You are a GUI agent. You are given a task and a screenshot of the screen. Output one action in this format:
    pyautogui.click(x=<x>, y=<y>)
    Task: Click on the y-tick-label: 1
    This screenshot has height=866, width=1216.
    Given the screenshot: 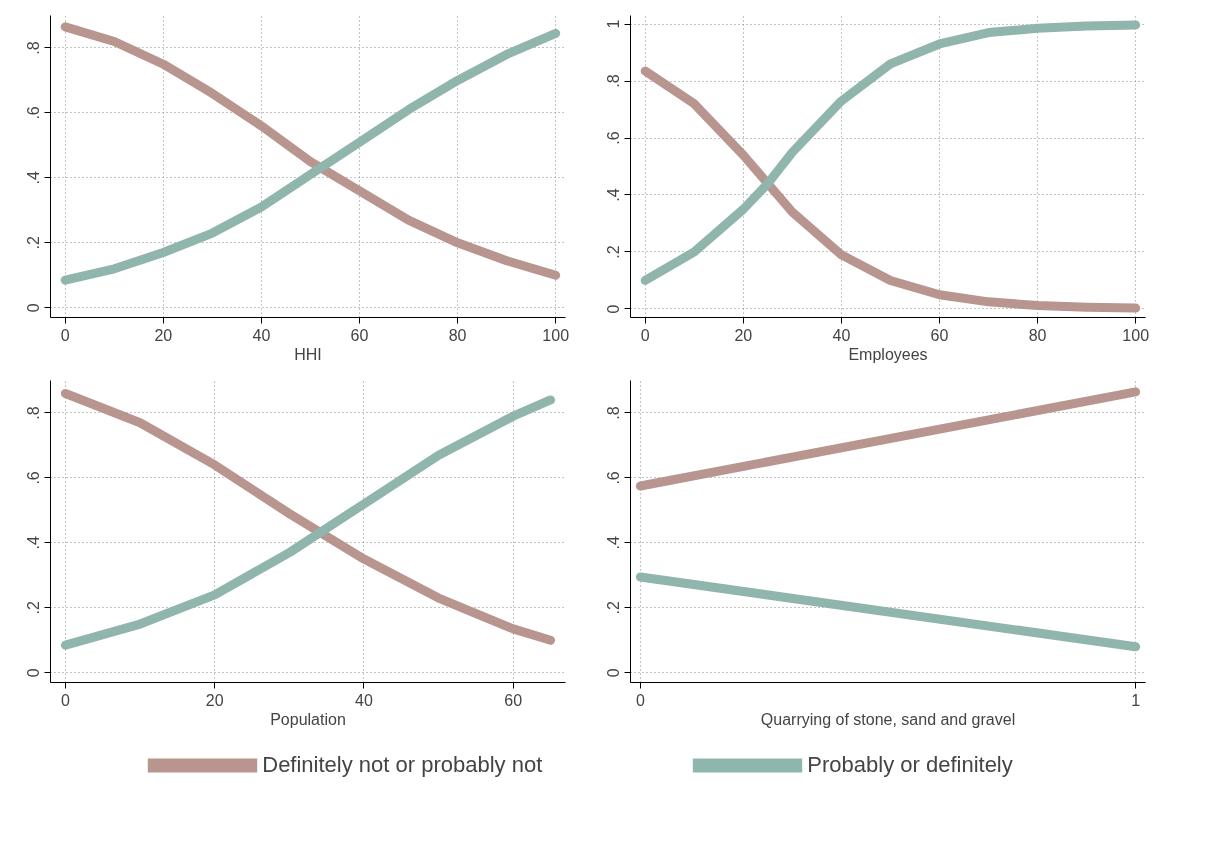 What is the action you would take?
    pyautogui.click(x=614, y=24)
    